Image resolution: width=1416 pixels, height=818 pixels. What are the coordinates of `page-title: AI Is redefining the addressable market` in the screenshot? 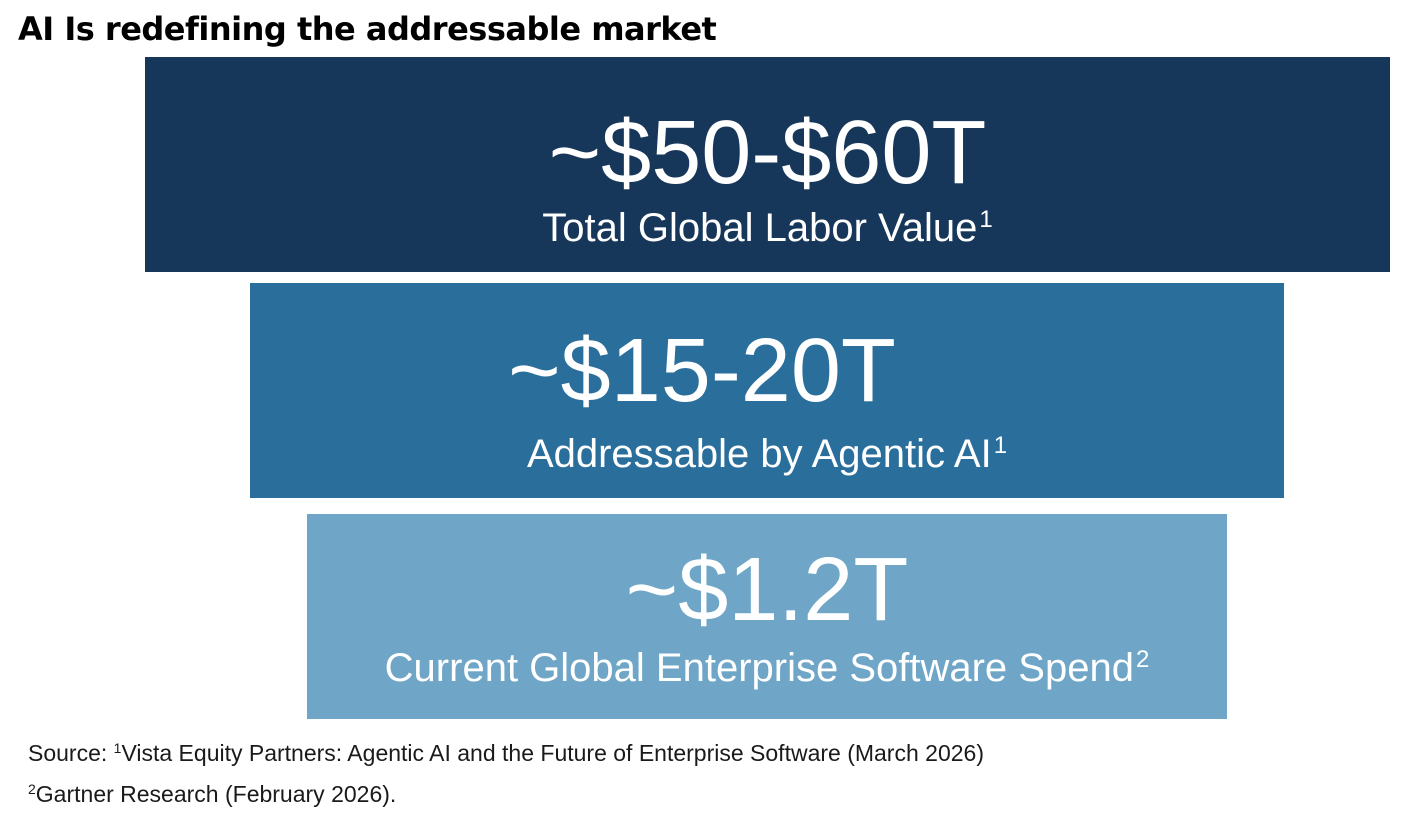 It's located at (367, 29).